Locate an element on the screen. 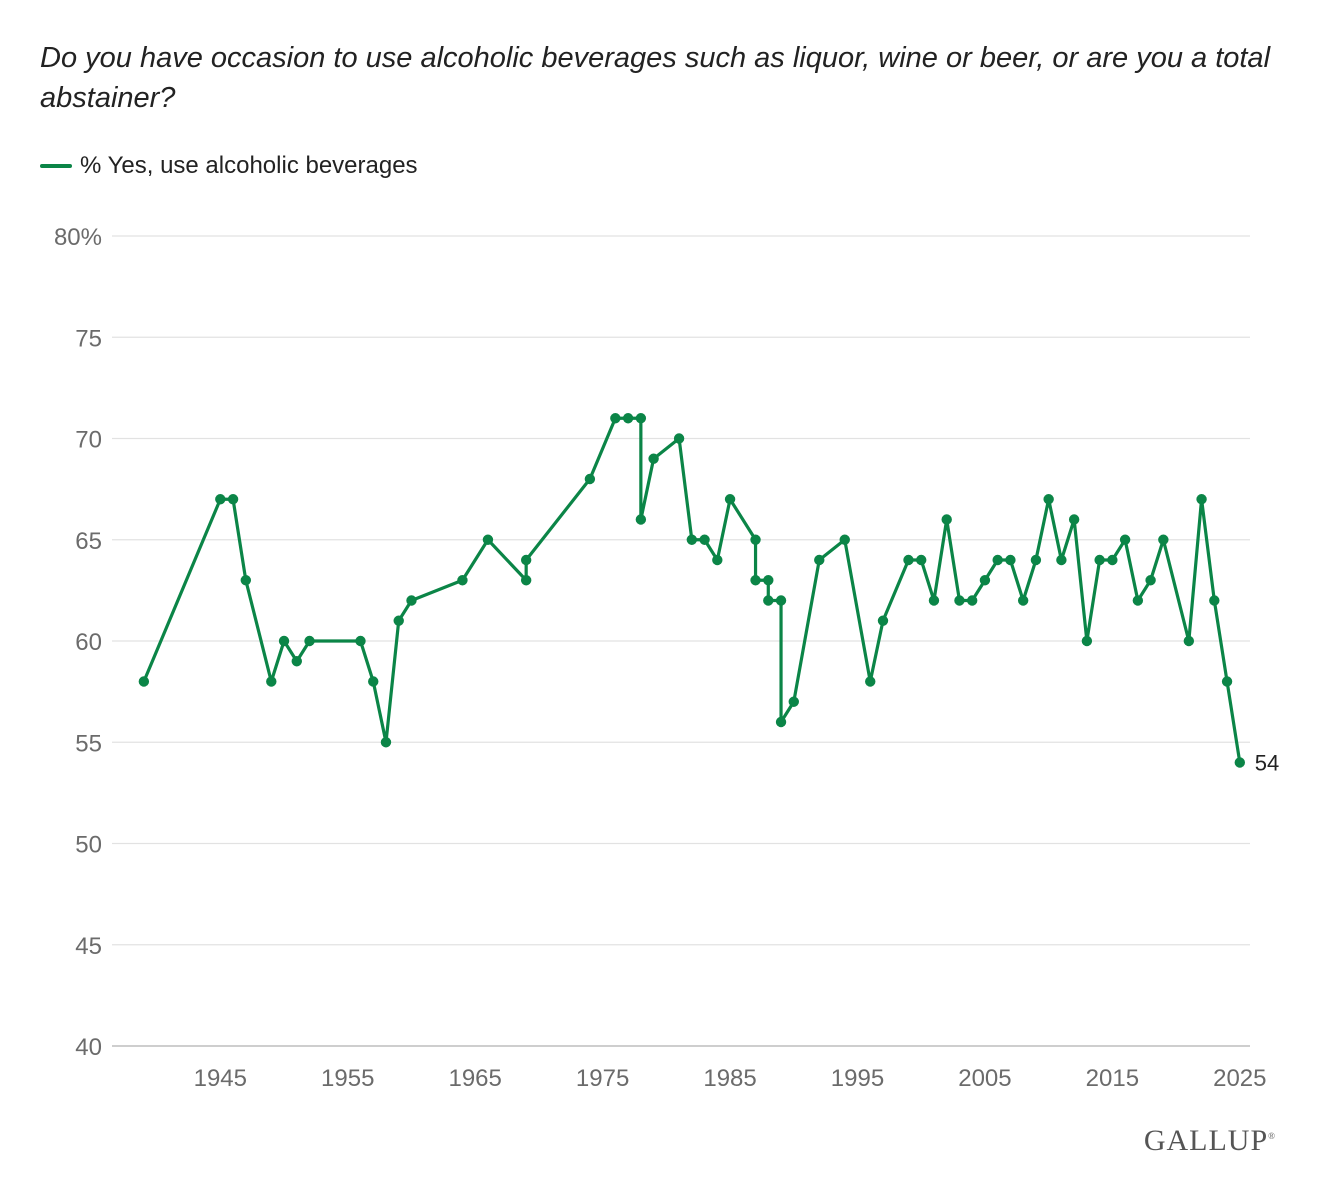 Image resolution: width=1320 pixels, height=1200 pixels. y-tick-label-65: 65 is located at coordinates (88, 541).